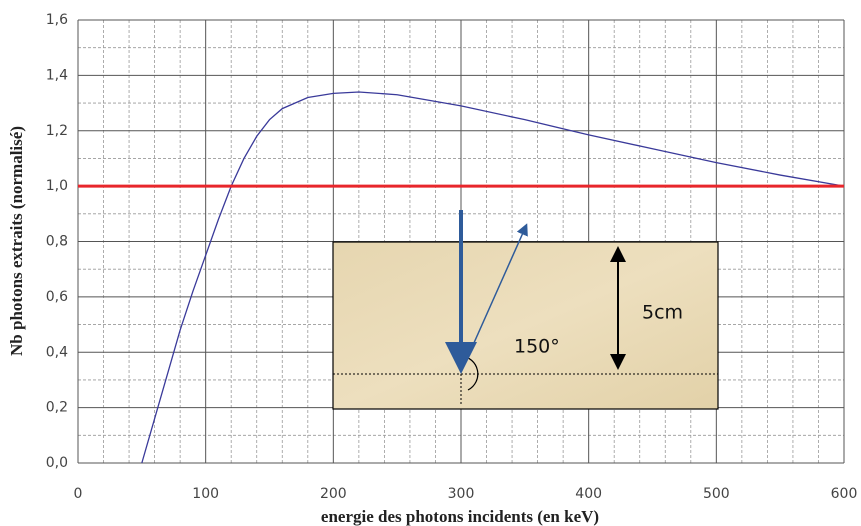 The height and width of the screenshot is (526, 861). Describe the element at coordinates (57, 297) in the screenshot. I see `y-tick-label: 0,6` at that location.